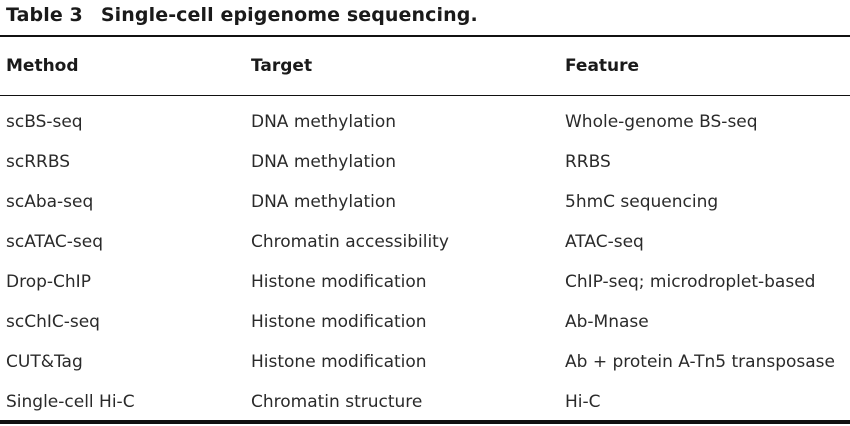 Image resolution: width=850 pixels, height=426 pixels. I want to click on cell-feature: Whole-genome BS-seq, so click(661, 122).